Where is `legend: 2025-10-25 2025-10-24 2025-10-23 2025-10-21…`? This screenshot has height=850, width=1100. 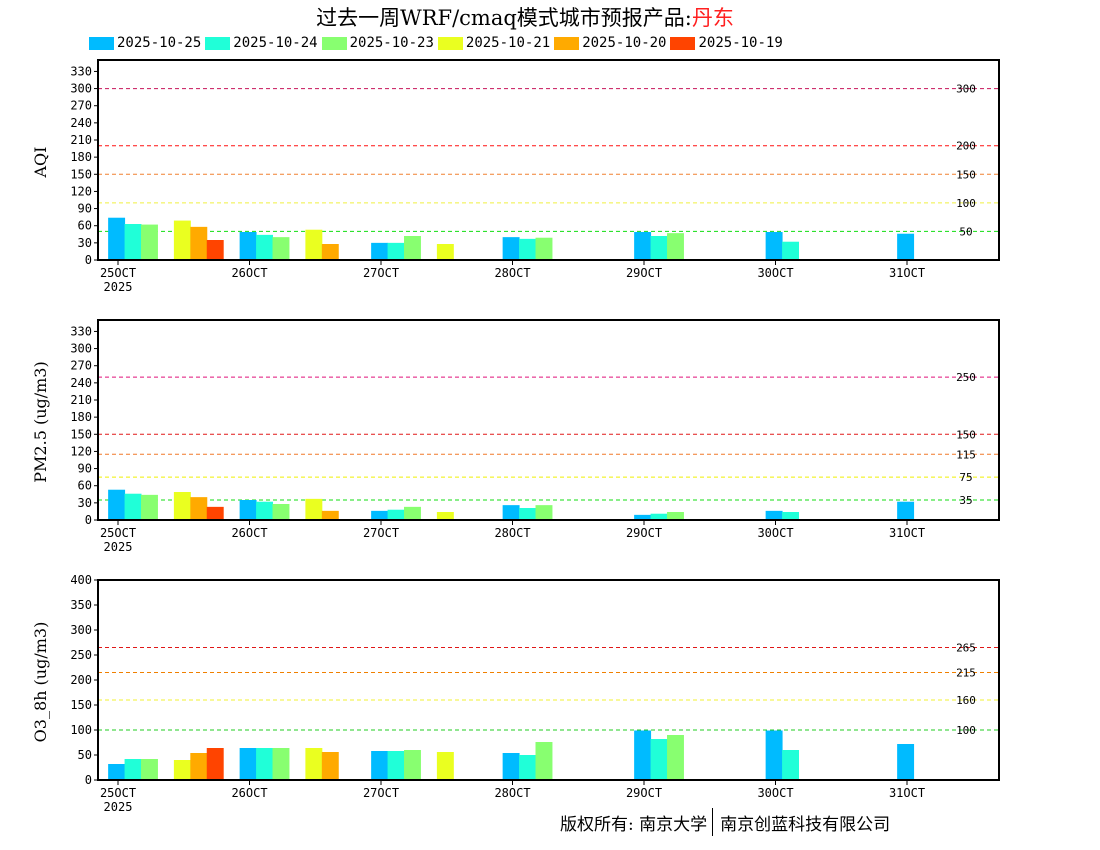 legend: 2025-10-25 2025-10-24 2025-10-23 2025-10-21… is located at coordinates (438, 43).